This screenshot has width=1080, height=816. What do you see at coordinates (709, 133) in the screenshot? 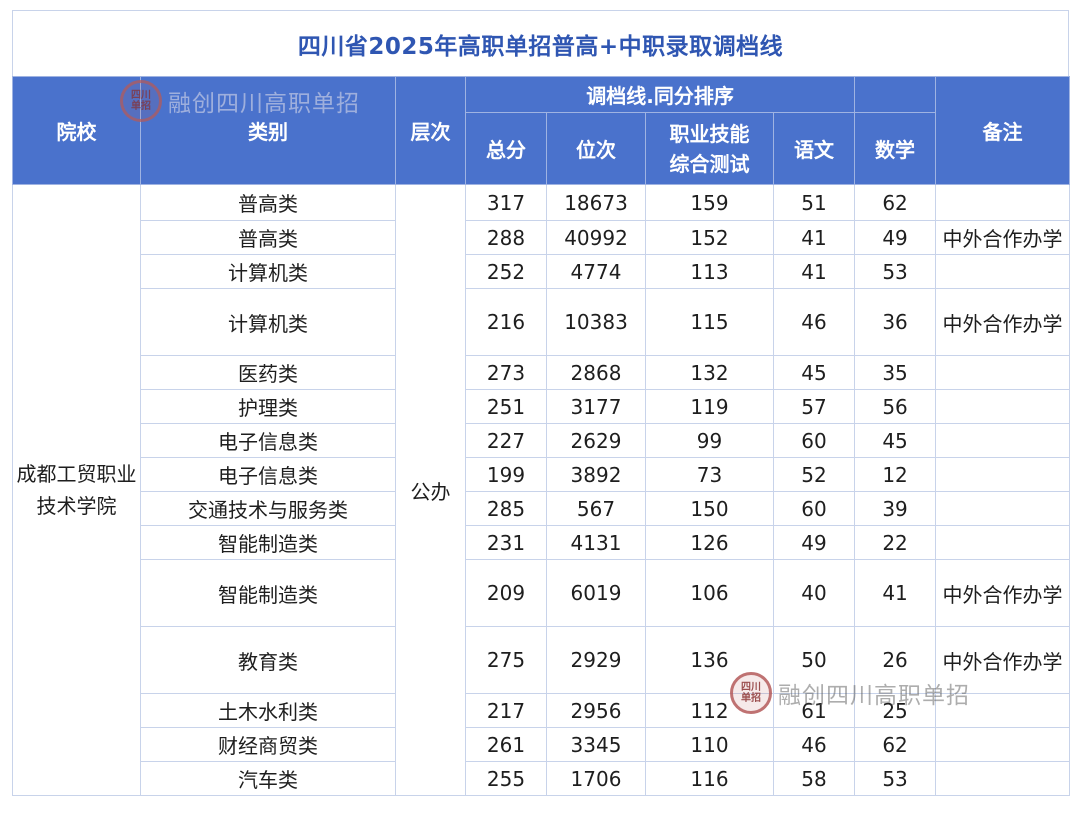
I see `header-skill-line1: 职业技能` at bounding box center [709, 133].